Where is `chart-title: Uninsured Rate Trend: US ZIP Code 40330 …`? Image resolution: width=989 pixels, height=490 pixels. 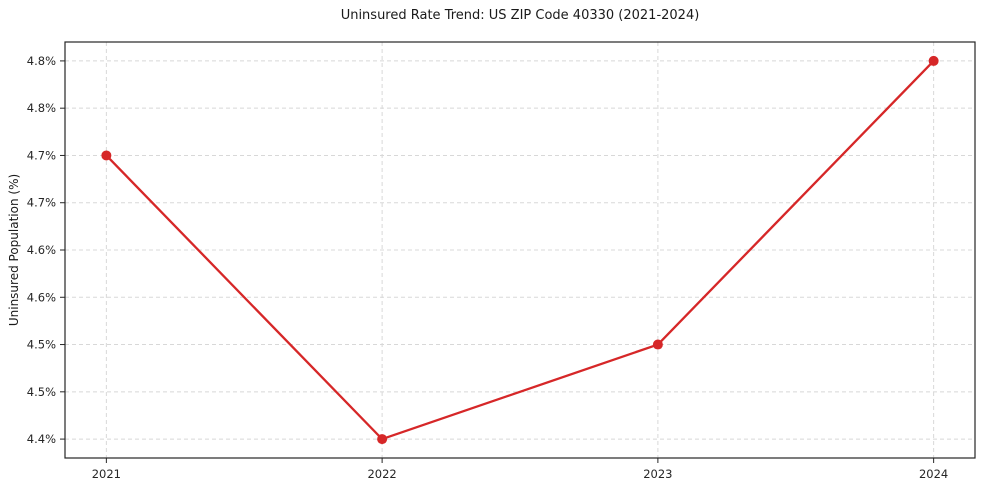
chart-title: Uninsured Rate Trend: US ZIP Code 40330 … is located at coordinates (520, 15).